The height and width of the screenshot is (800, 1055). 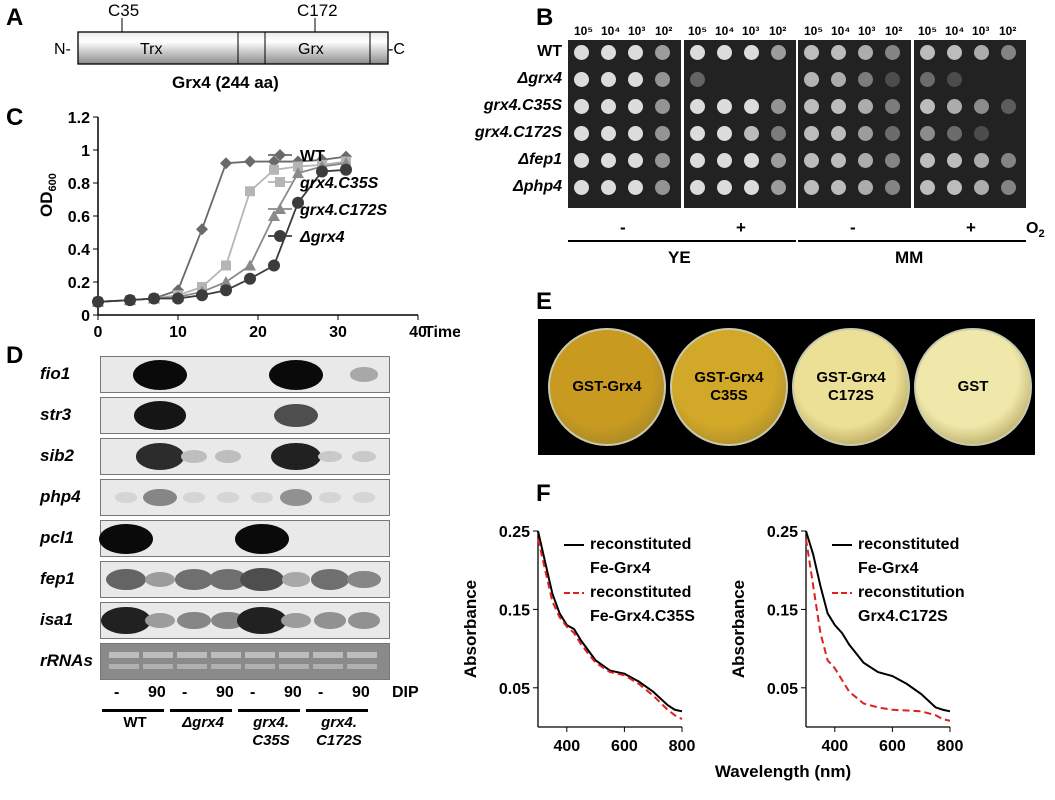 What do you see at coordinates (418, 332) in the screenshot?
I see `x-tick-label: 40` at bounding box center [418, 332].